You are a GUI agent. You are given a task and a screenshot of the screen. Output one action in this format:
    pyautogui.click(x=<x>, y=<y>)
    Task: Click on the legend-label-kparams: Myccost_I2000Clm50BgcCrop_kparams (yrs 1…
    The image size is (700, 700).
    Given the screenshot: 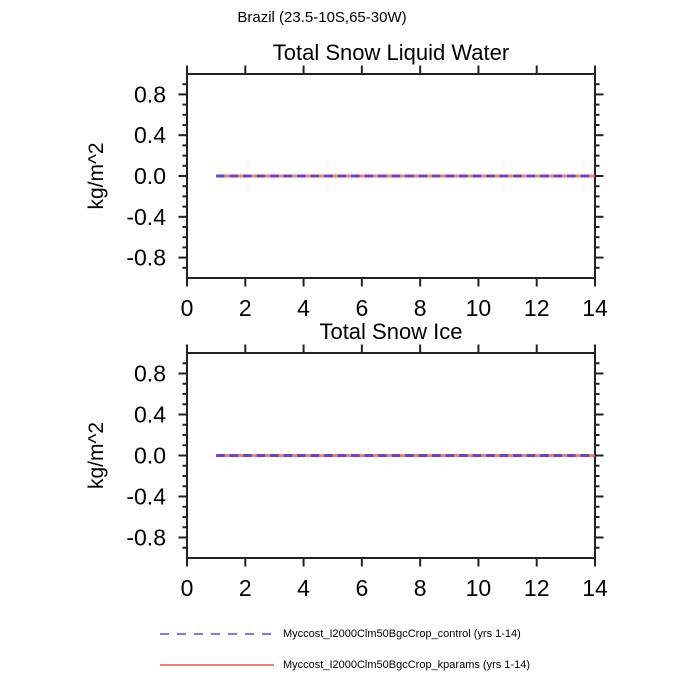 What is the action you would take?
    pyautogui.click(x=406, y=665)
    